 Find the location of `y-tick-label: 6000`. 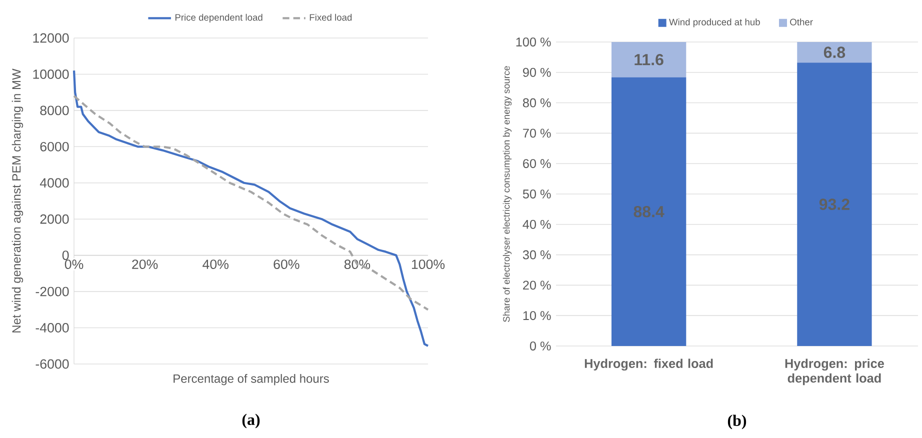

y-tick-label: 6000 is located at coordinates (54, 147).